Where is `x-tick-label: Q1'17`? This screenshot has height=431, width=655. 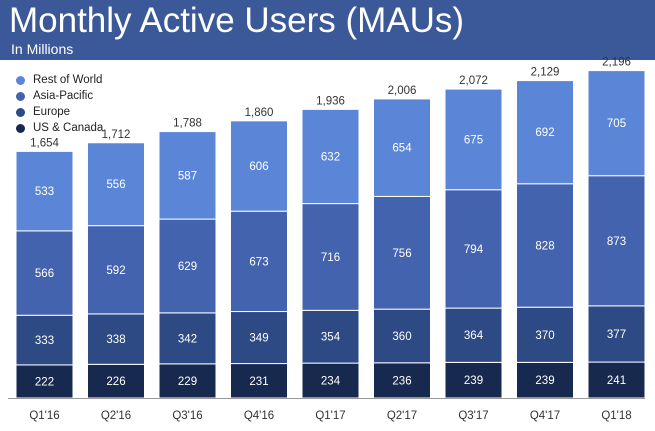
x-tick-label: Q1'17 is located at coordinates (330, 416).